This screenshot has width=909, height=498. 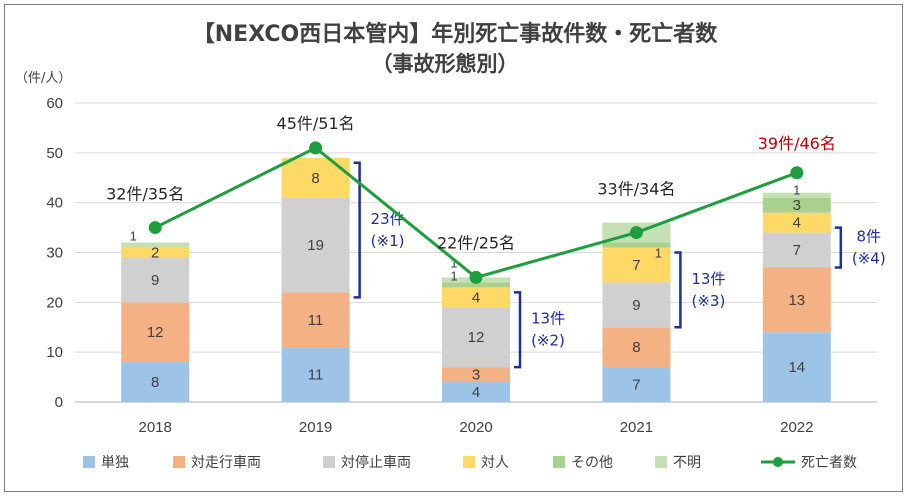 What do you see at coordinates (636, 189) in the screenshot?
I see `fatalities-label-2021: 33件/34名` at bounding box center [636, 189].